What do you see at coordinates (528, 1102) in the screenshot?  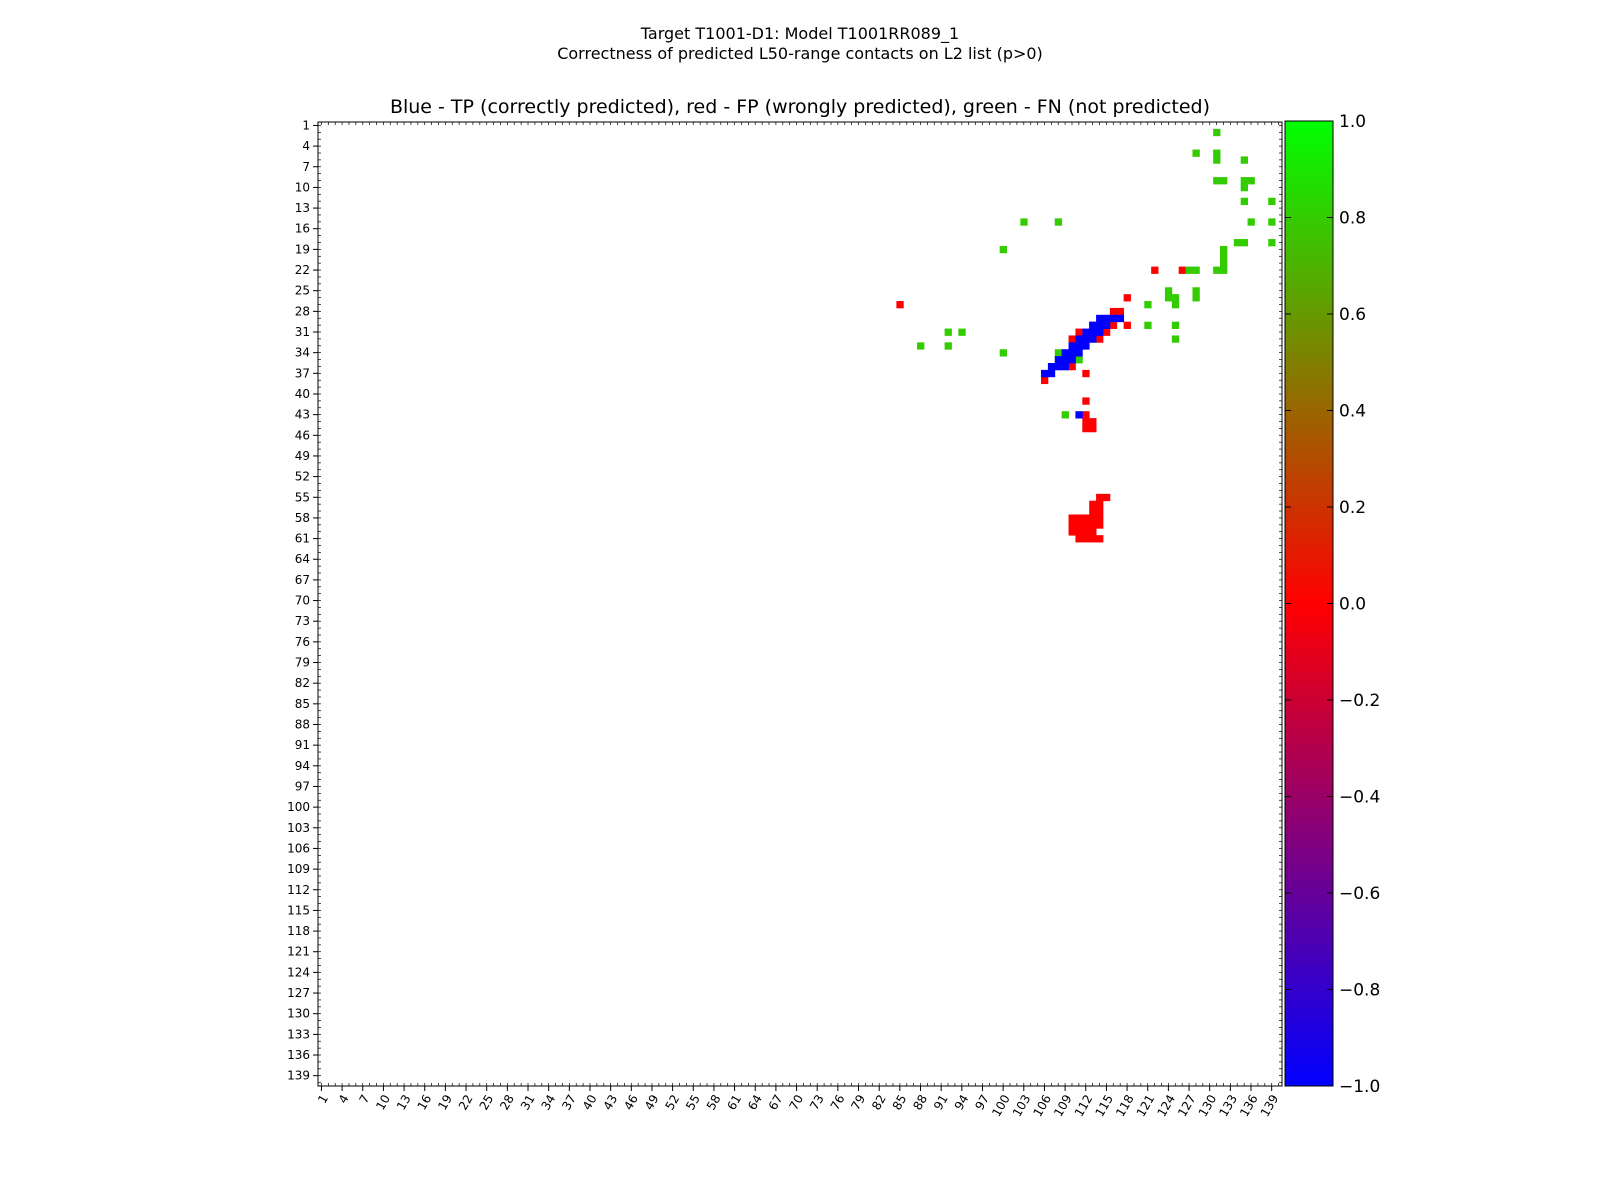 I see `x-tick-label: 31` at bounding box center [528, 1102].